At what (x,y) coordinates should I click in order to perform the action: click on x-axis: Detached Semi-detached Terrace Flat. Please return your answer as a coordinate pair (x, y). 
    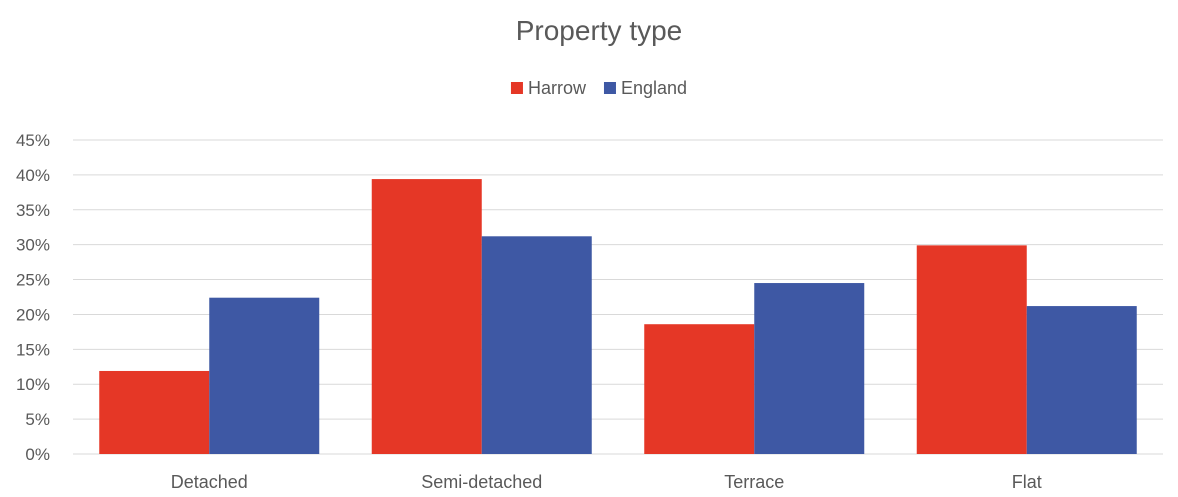
    Looking at the image, I should click on (606, 482).